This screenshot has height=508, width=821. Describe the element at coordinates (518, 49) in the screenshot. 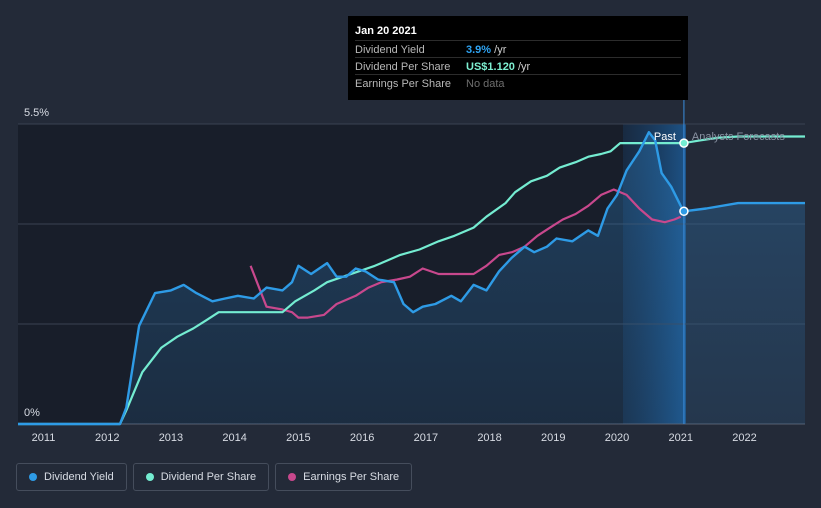

I see `tooltip-row-yield: Dividend Yield 3.9% /yr` at that location.